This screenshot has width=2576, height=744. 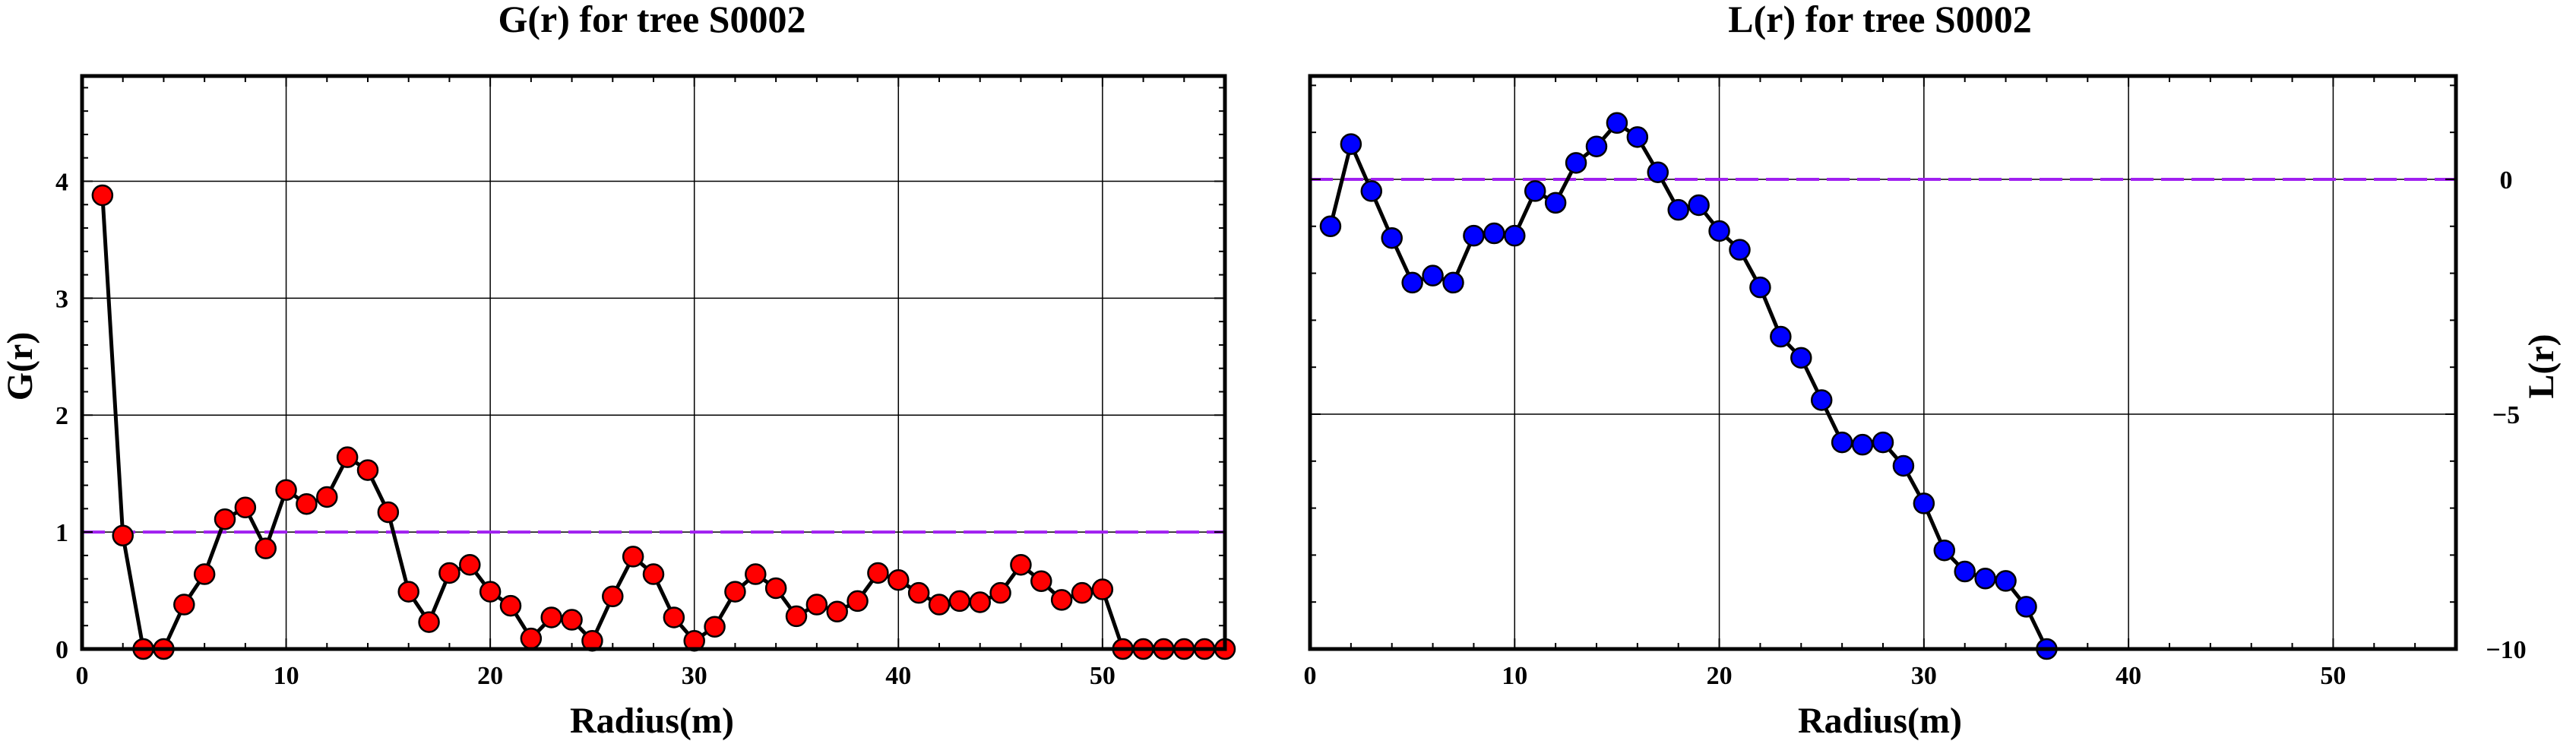 I want to click on g-y-tick-label: 1, so click(x=61, y=533).